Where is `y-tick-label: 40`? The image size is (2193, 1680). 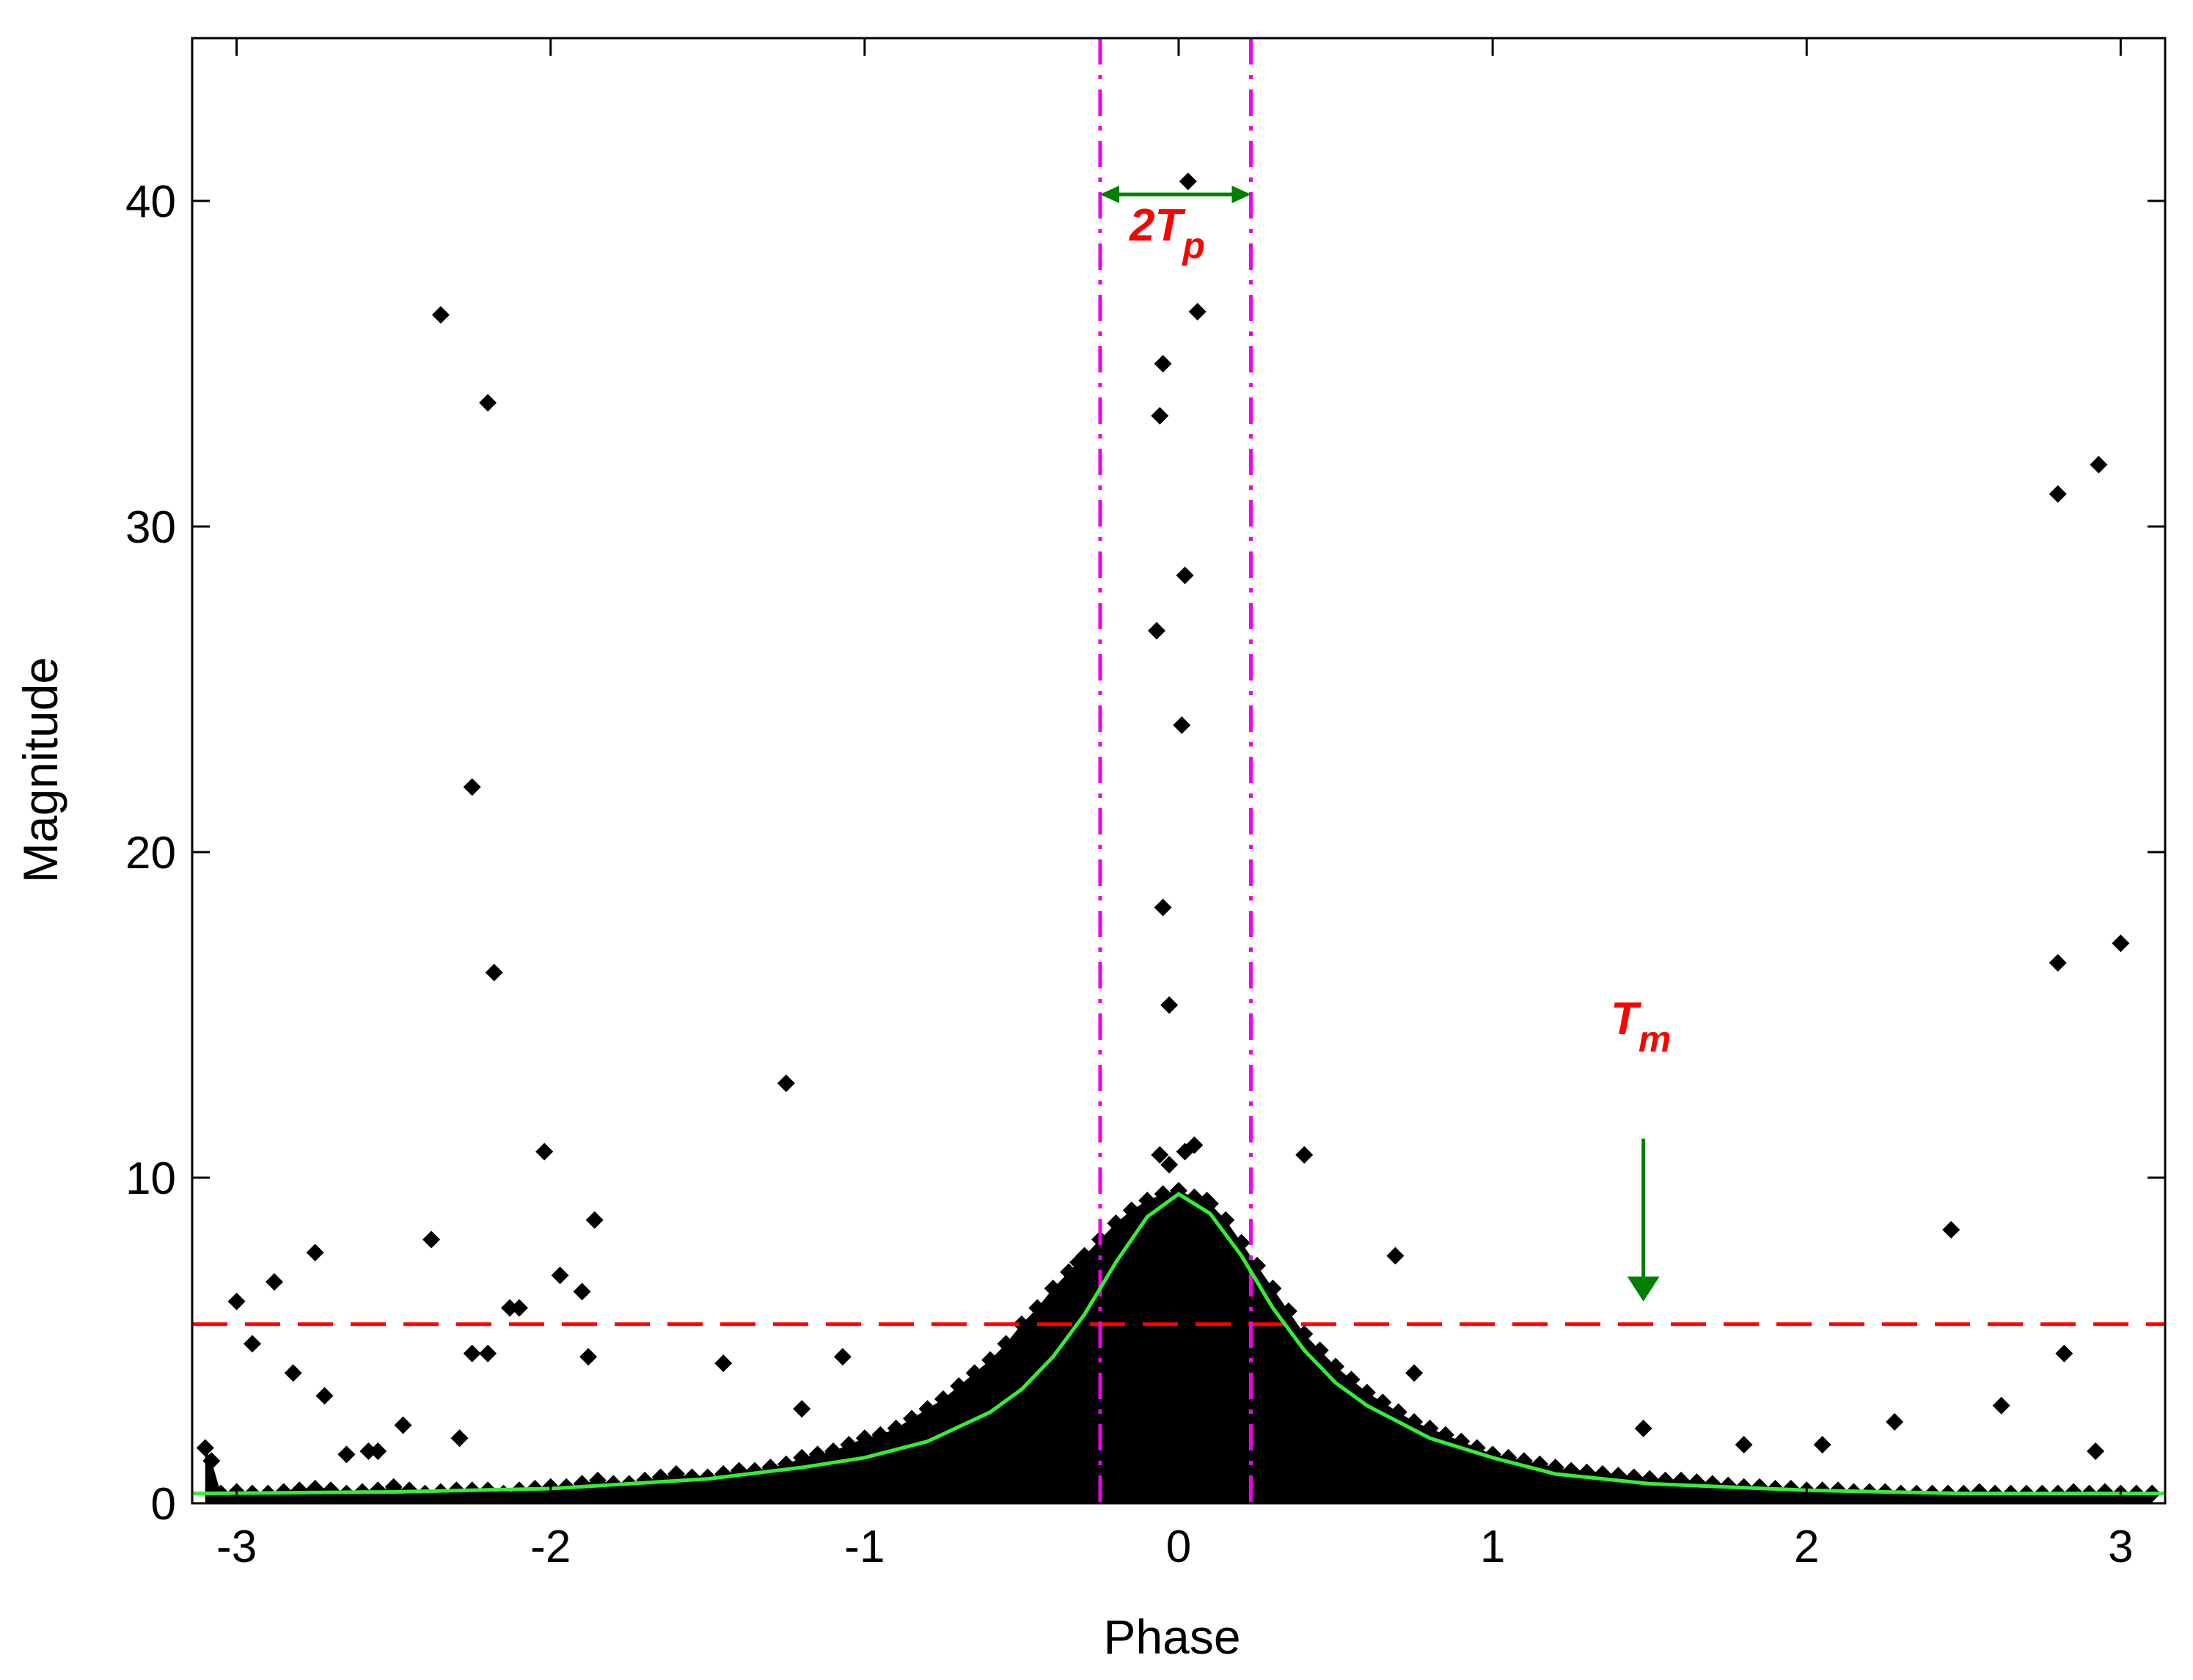
y-tick-label: 40 is located at coordinates (150, 202).